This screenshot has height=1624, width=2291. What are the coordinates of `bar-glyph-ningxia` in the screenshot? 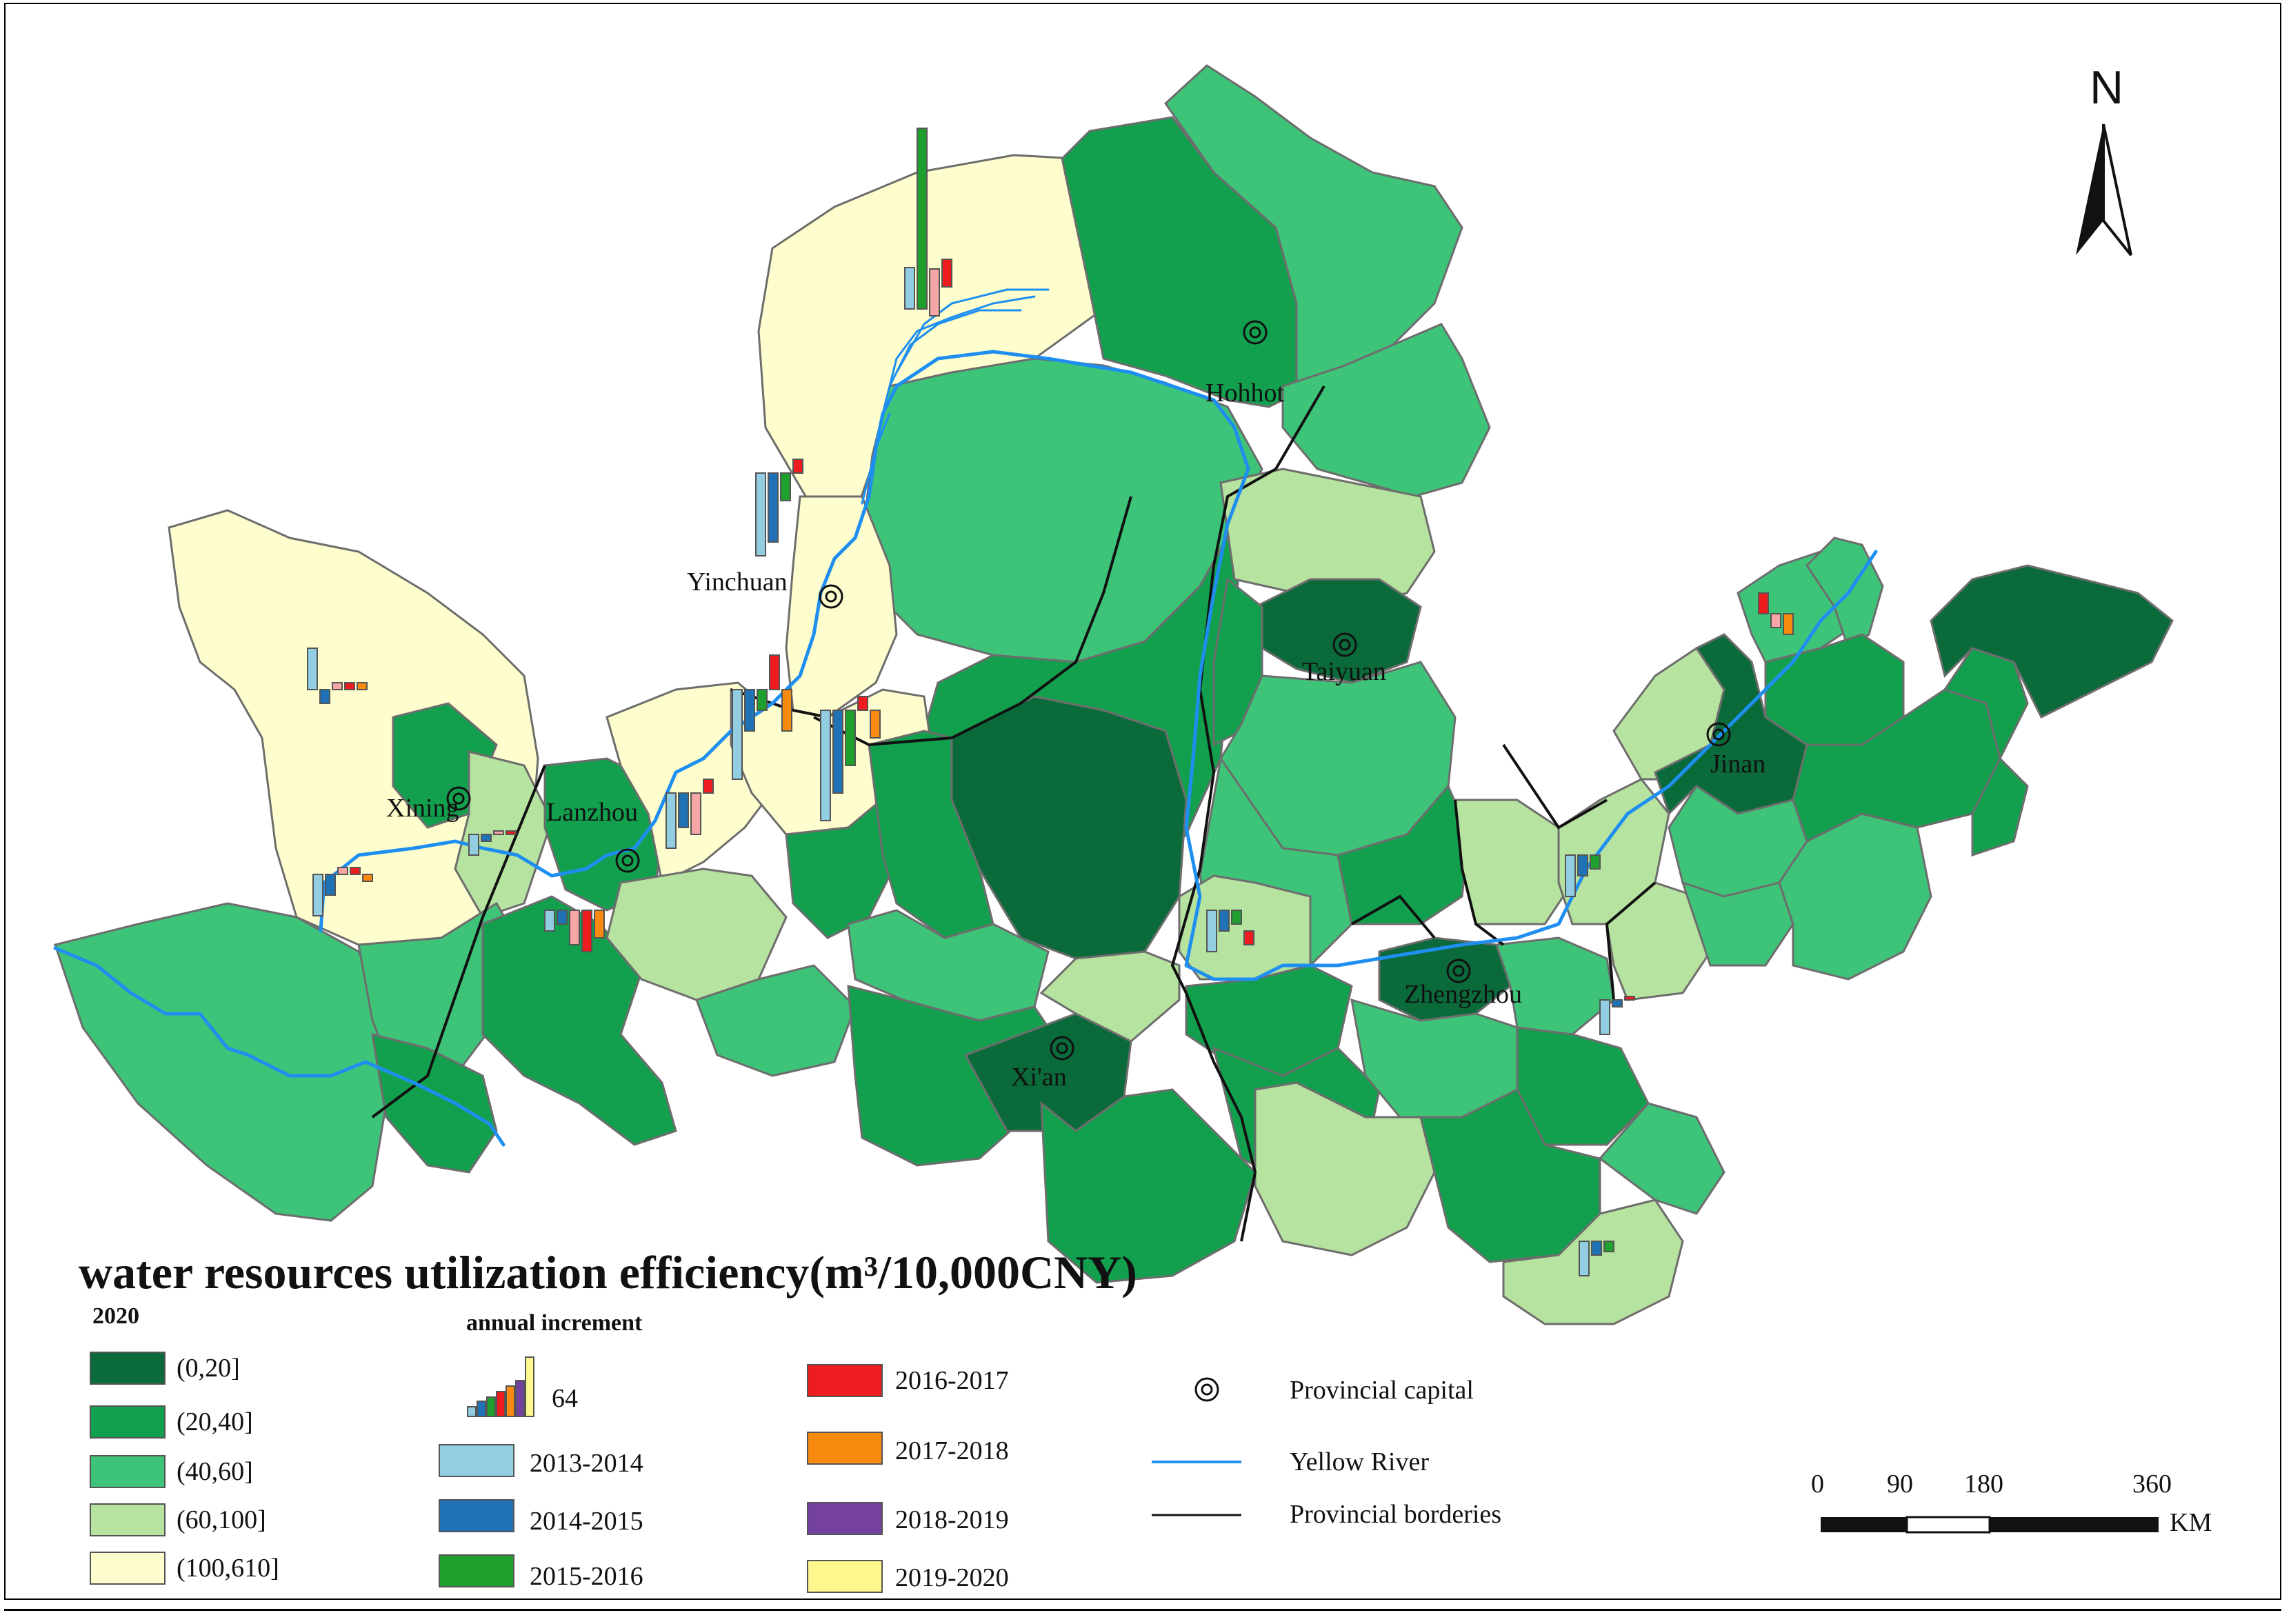 It's located at (762, 717).